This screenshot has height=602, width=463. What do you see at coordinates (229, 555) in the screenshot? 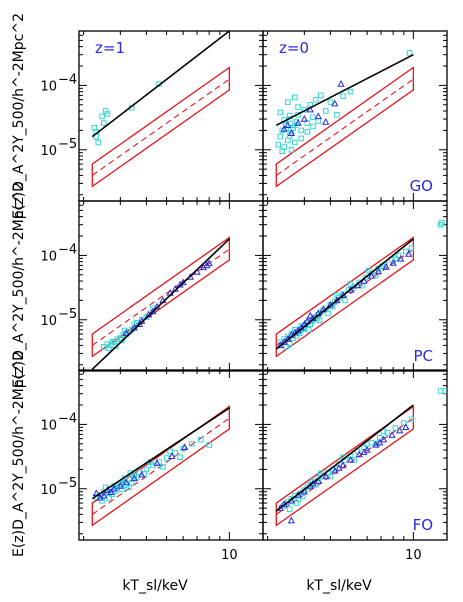
I see `x-tick-label: 10` at bounding box center [229, 555].